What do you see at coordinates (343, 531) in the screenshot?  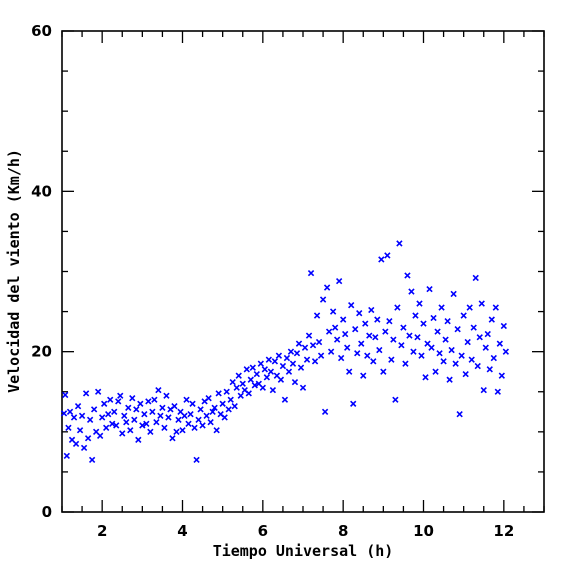 I see `x-tick-label: 8` at bounding box center [343, 531].